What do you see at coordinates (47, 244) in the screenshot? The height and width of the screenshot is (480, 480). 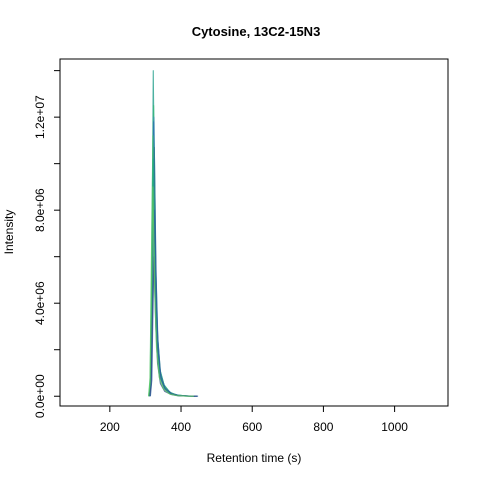 I see `y-axis: 0.0e+00 4.0e+06 8.0e+06 1.2e+07` at bounding box center [47, 244].